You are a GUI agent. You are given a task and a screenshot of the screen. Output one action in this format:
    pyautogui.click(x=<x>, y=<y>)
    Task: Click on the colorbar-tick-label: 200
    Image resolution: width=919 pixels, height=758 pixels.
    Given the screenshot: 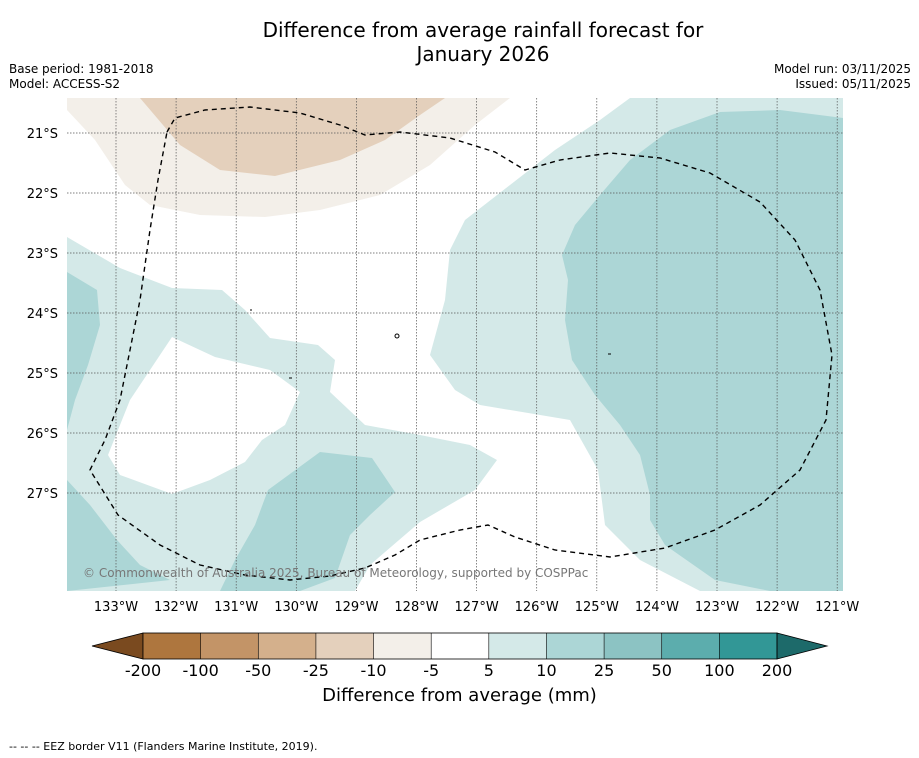 What is the action you would take?
    pyautogui.click(x=777, y=670)
    